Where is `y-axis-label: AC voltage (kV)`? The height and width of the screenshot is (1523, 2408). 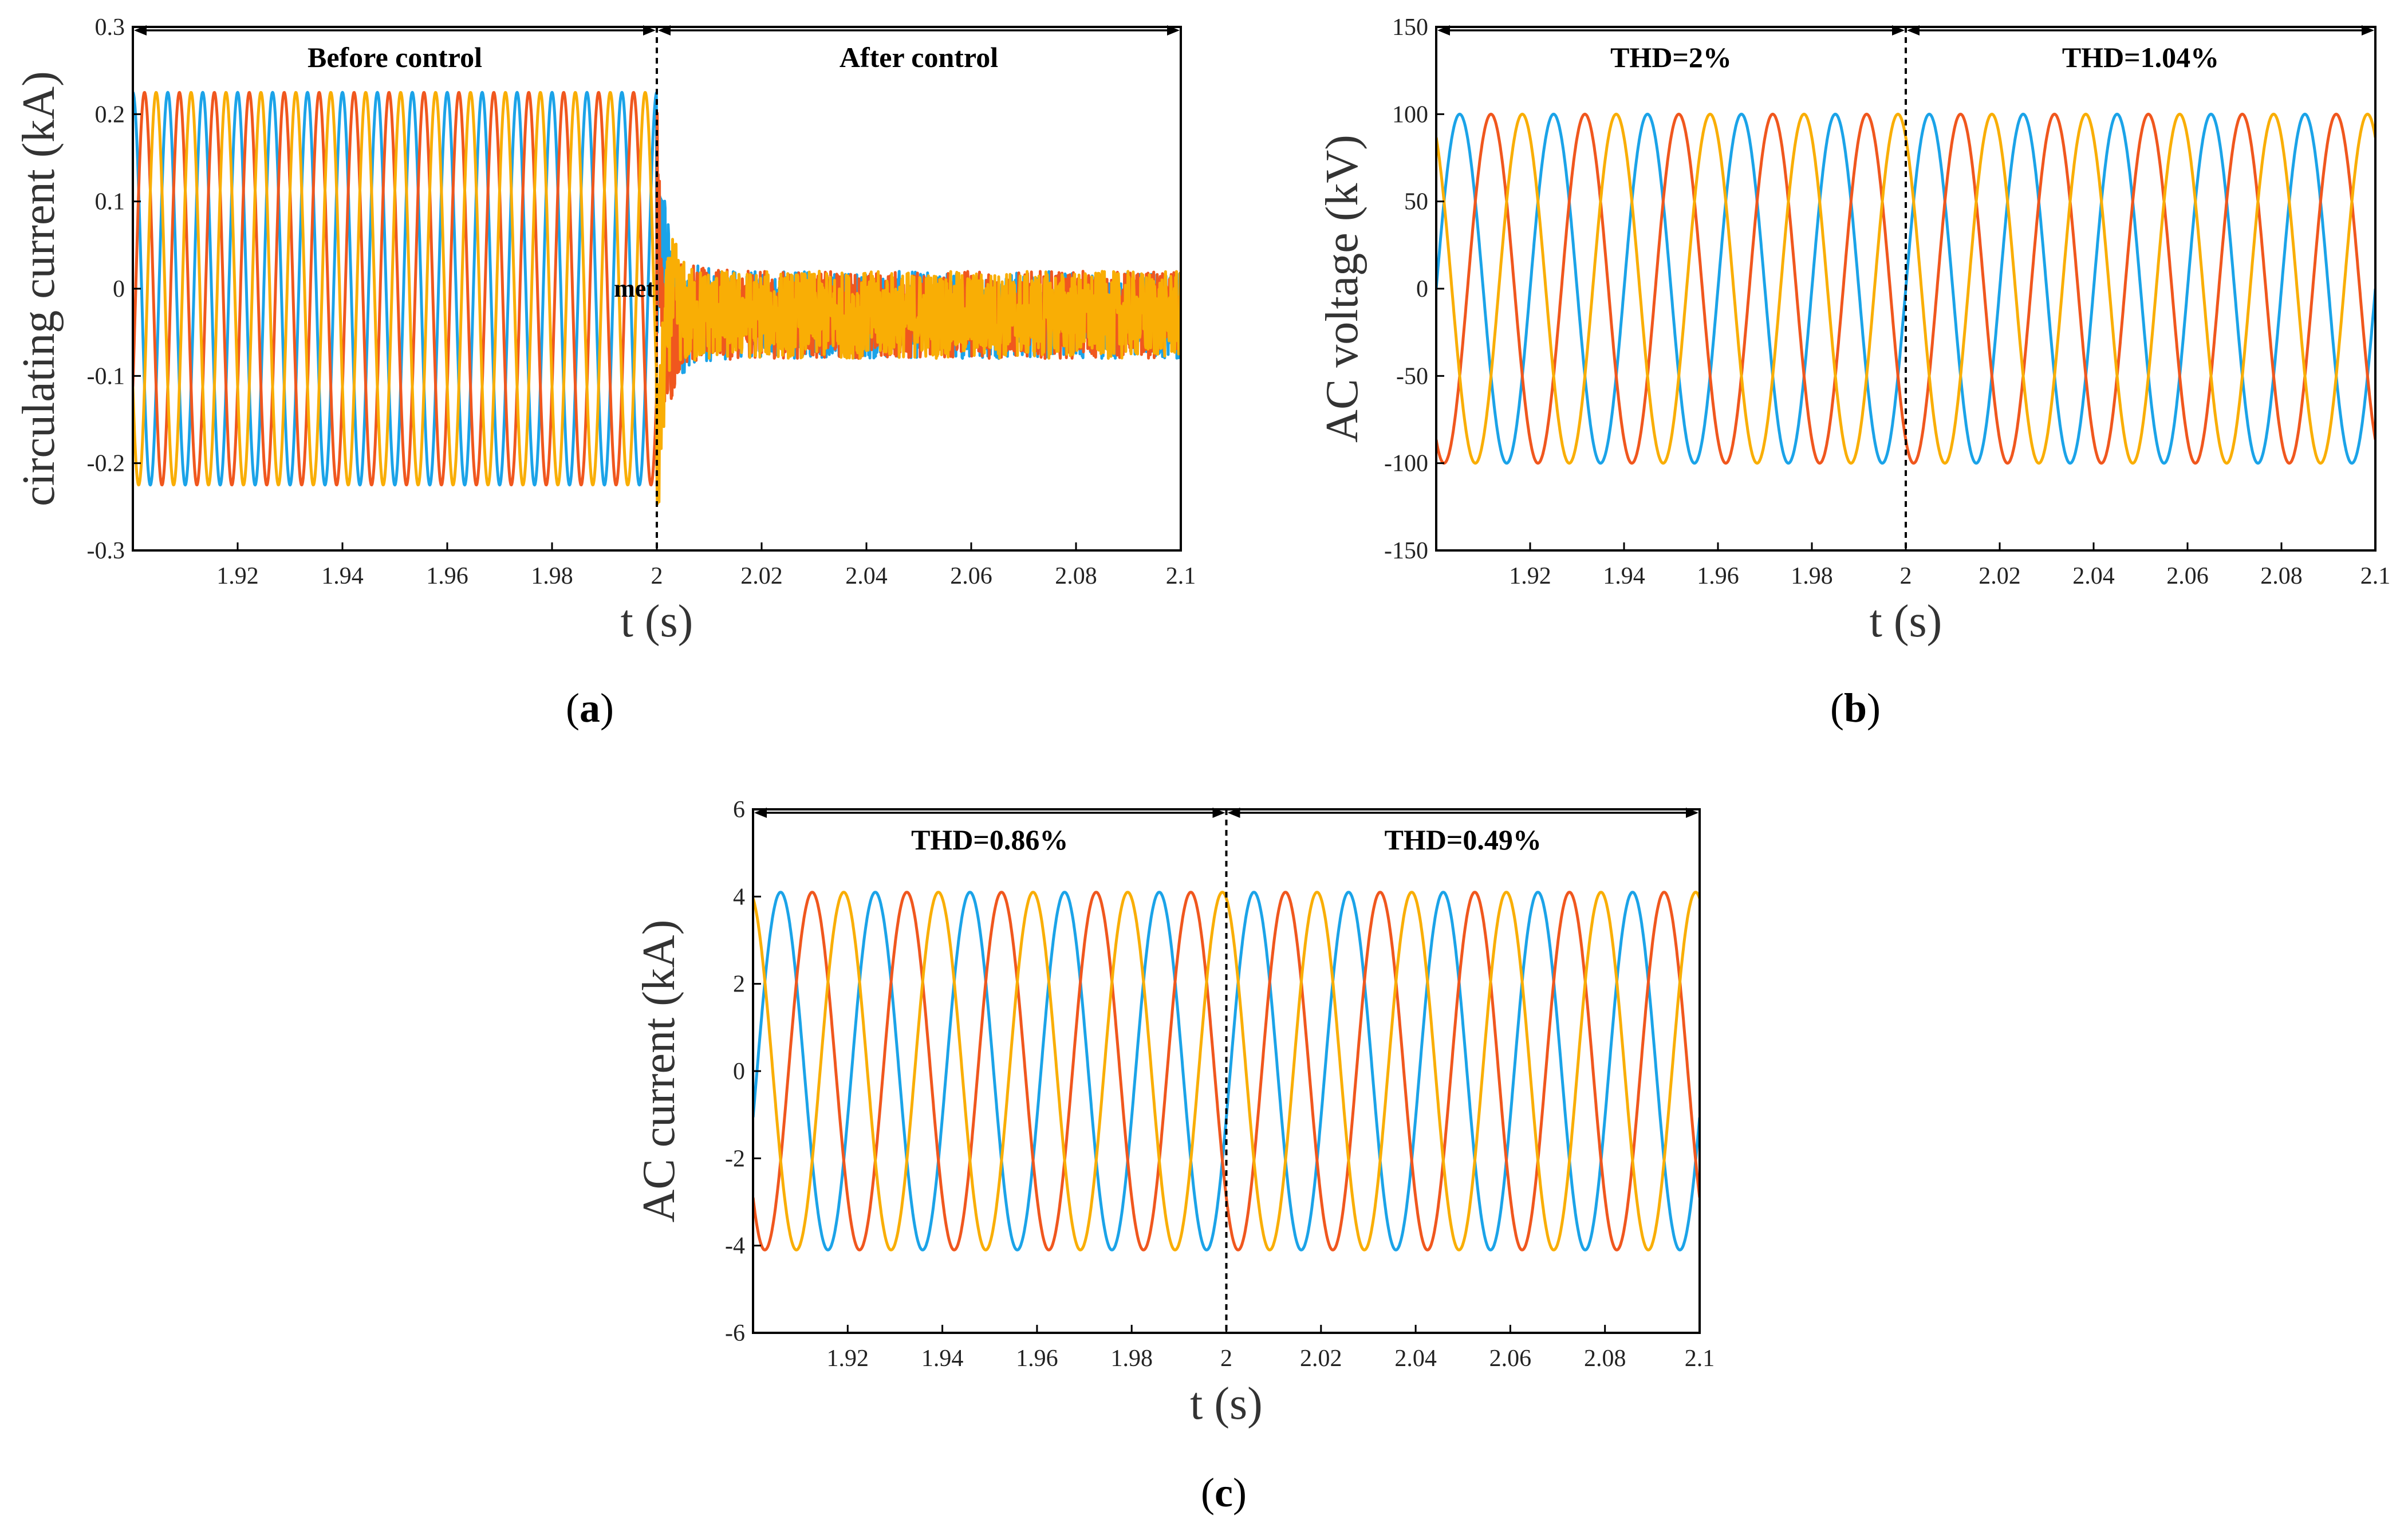
y-axis-label: AC voltage (kV) is located at coordinates (1342, 289).